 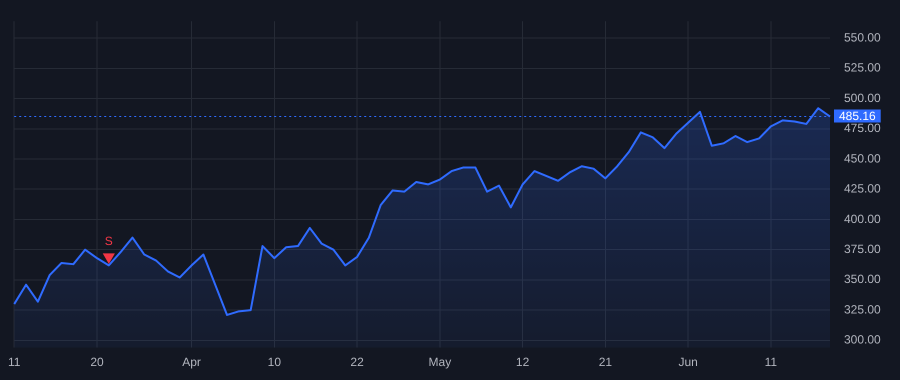 What do you see at coordinates (863, 67) in the screenshot?
I see `y-tick-label: 525.00` at bounding box center [863, 67].